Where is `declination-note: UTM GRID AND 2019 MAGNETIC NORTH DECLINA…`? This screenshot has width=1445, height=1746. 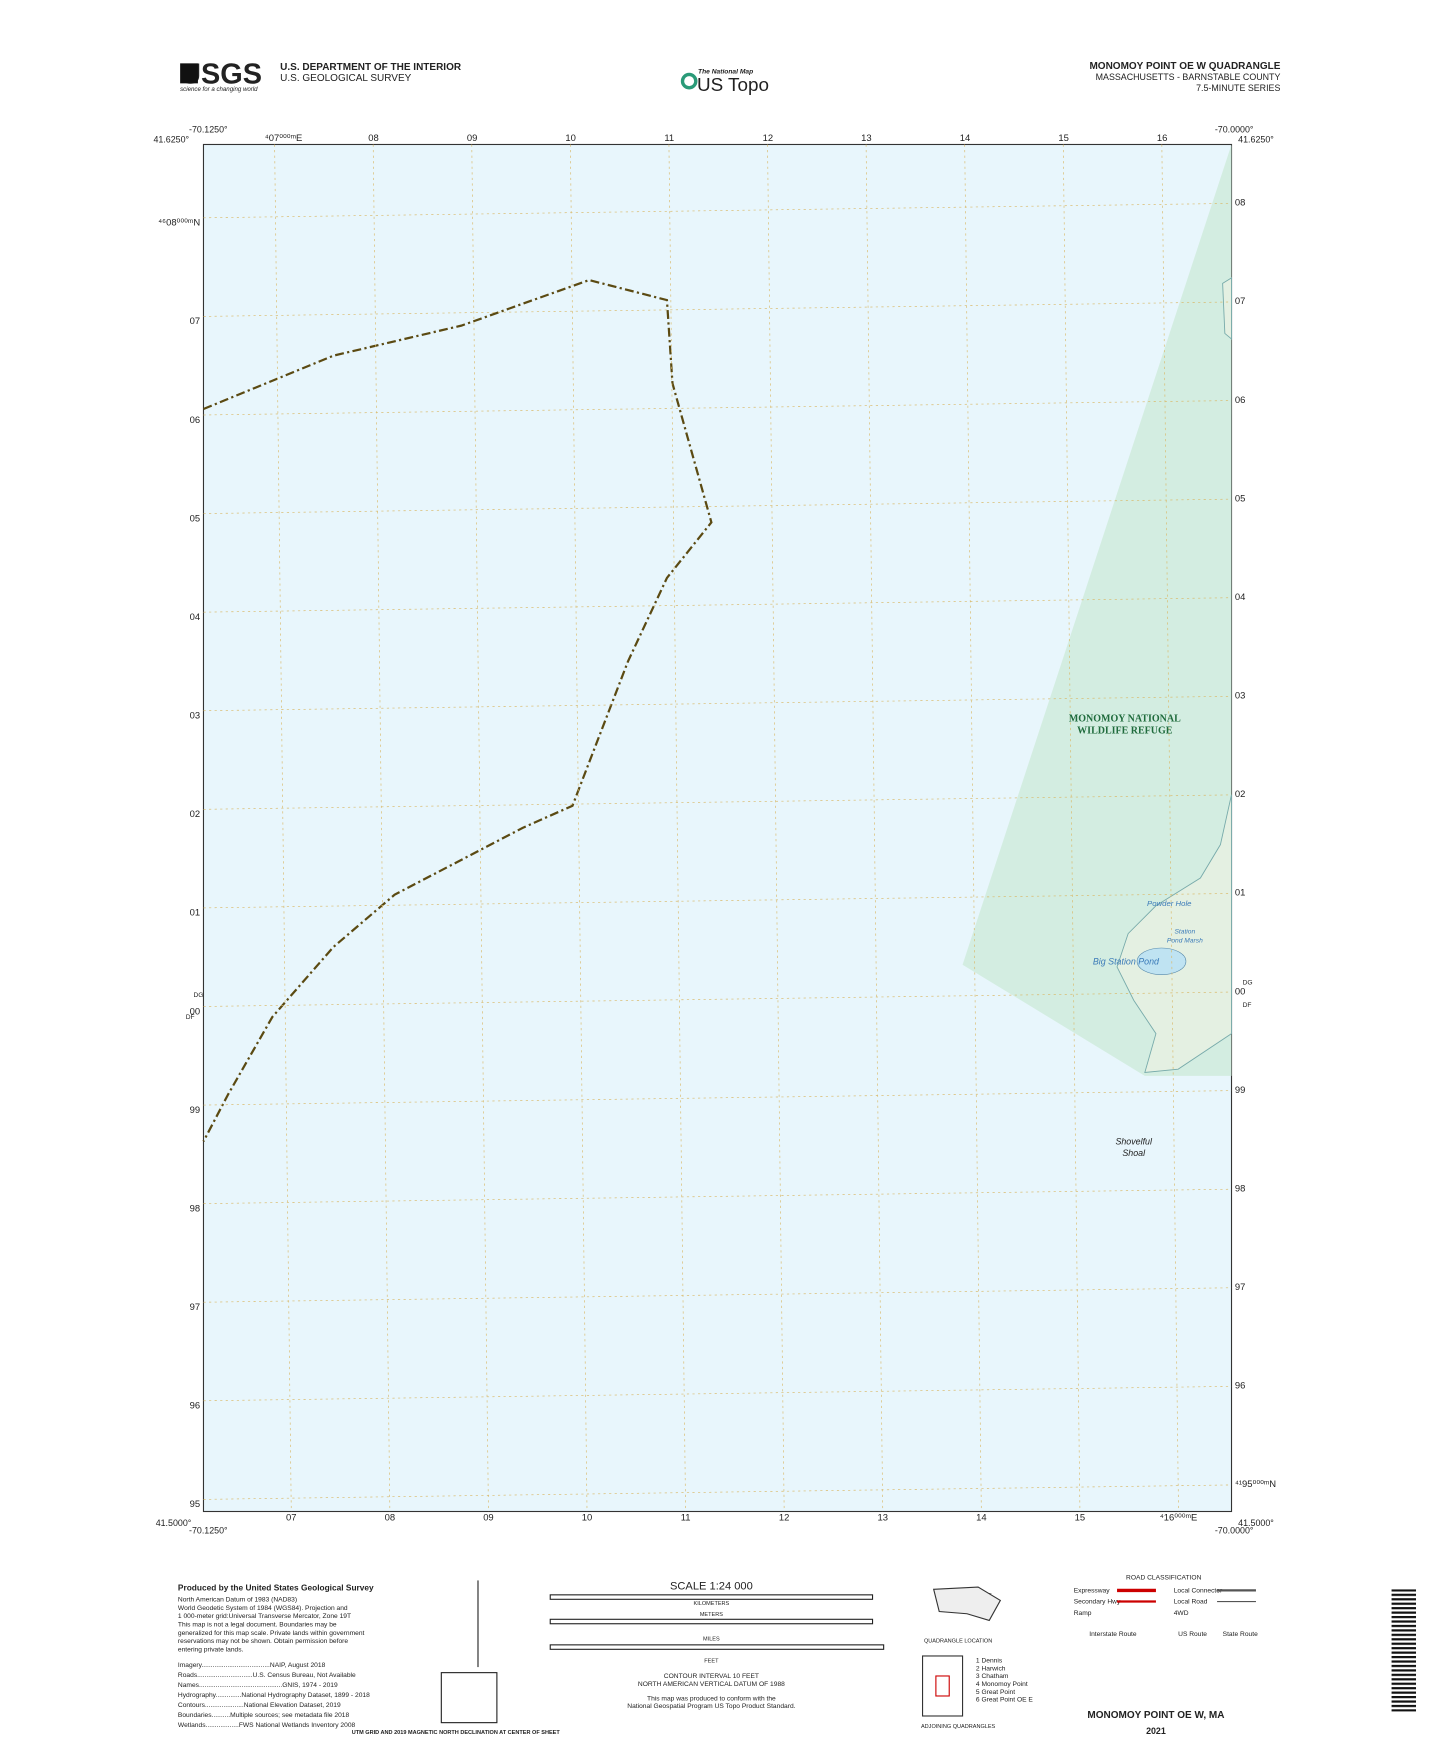 declination-note: UTM GRID AND 2019 MAGNETIC NORTH DECLINA… is located at coordinates (456, 1733).